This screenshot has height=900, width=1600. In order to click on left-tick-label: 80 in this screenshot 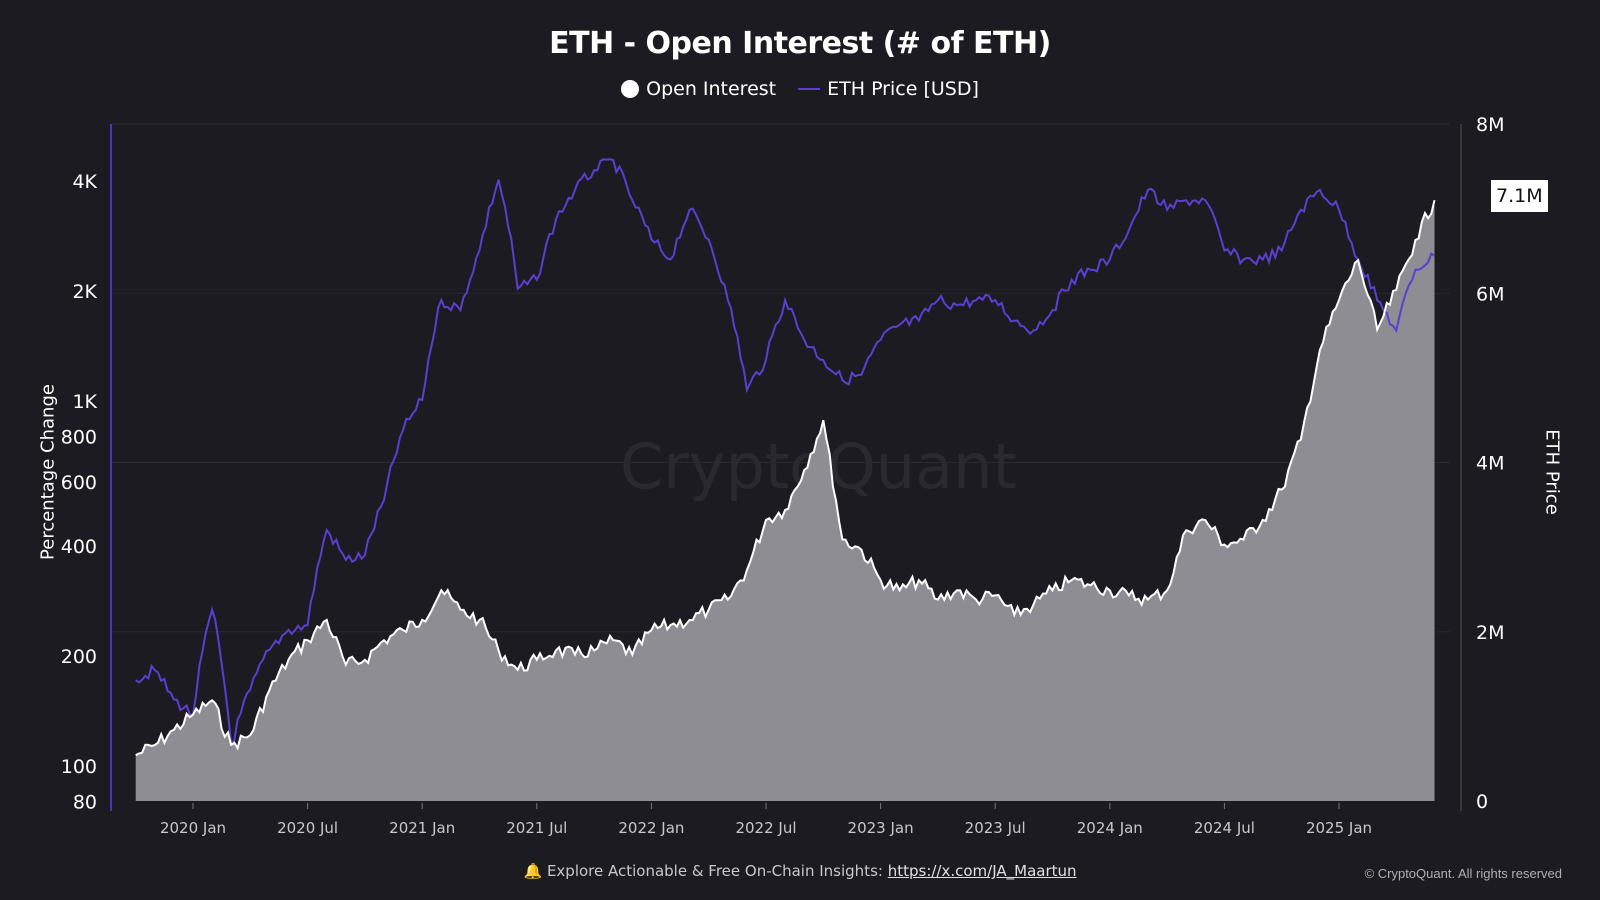, I will do `click(85, 802)`.